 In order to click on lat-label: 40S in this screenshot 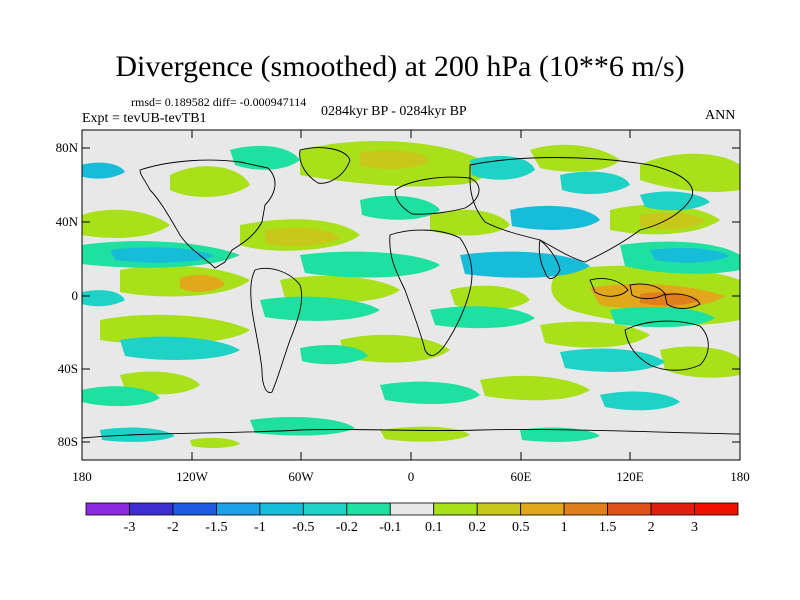, I will do `click(67, 368)`.